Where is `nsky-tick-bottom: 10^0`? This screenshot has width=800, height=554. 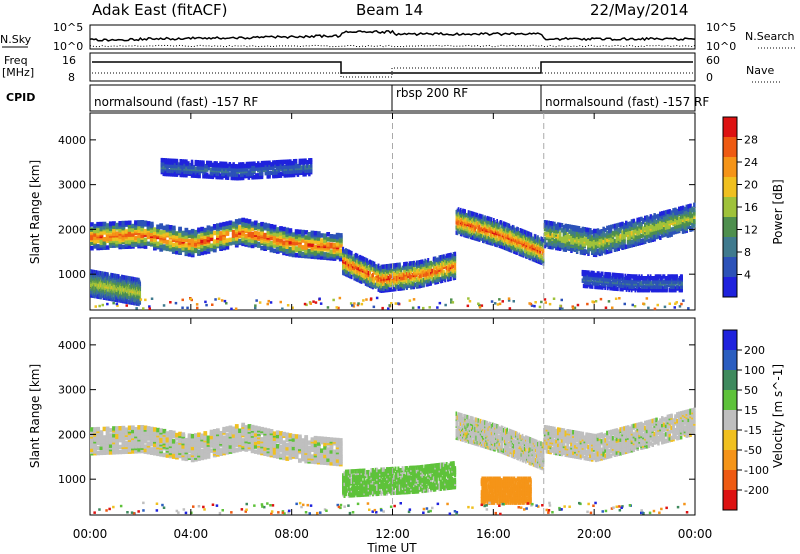
nsky-tick-bottom: 10^0 is located at coordinates (68, 46).